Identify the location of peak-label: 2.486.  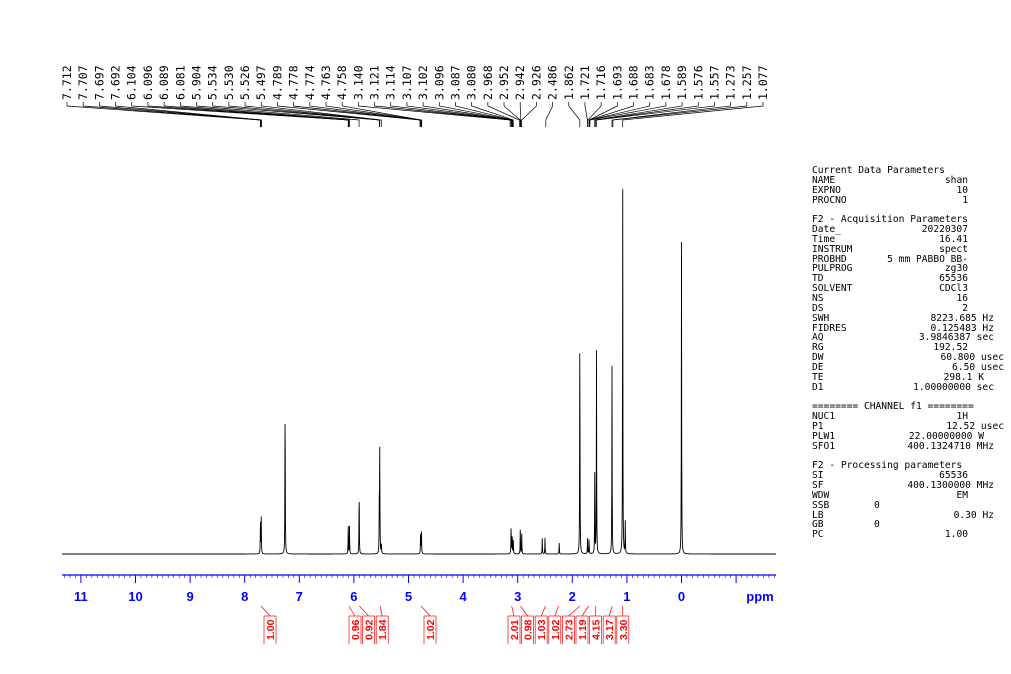
(553, 82).